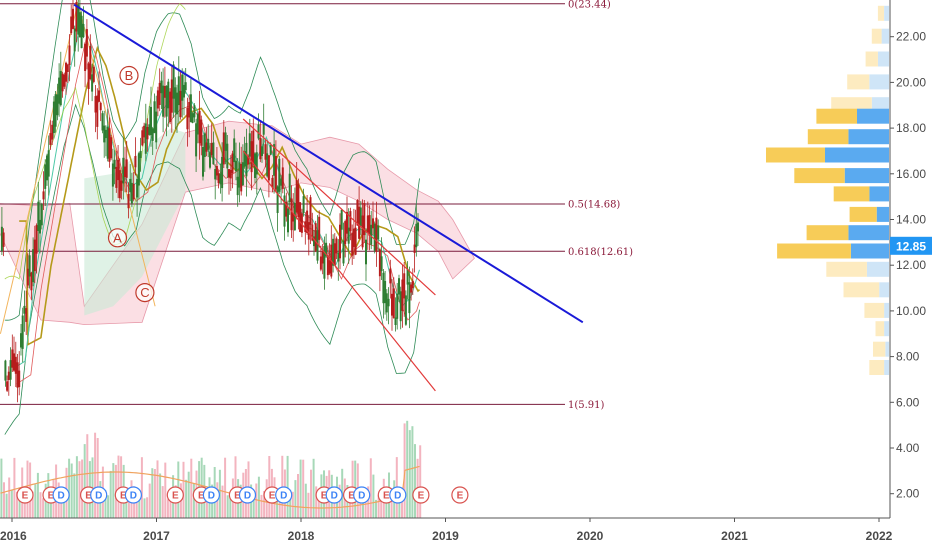 This screenshot has height=550, width=932. Describe the element at coordinates (95, 141) in the screenshot. I see `lagging-span-line` at that location.